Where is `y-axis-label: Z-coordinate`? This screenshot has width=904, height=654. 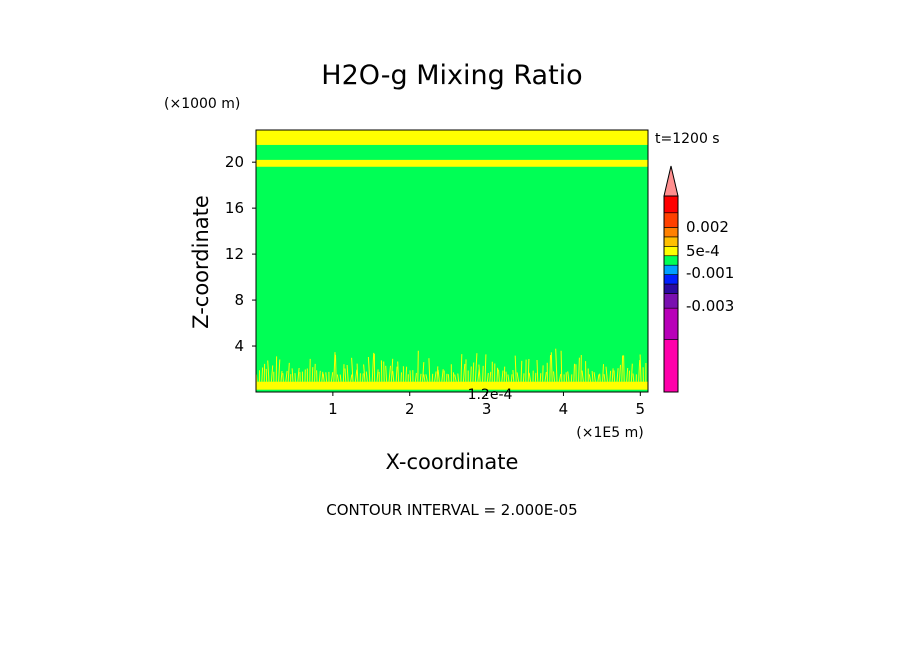
y-axis-label: Z-coordinate is located at coordinates (201, 262).